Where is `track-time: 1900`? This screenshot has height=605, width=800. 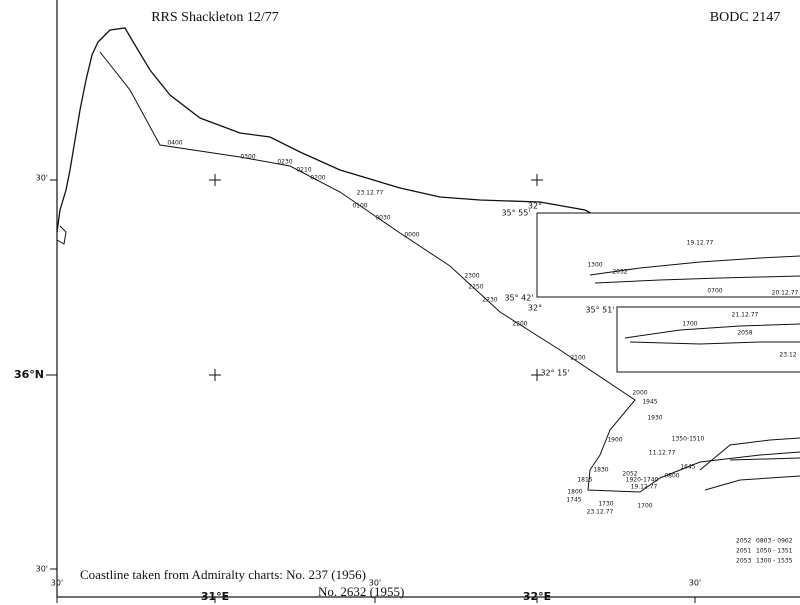 track-time: 1900 is located at coordinates (614, 440).